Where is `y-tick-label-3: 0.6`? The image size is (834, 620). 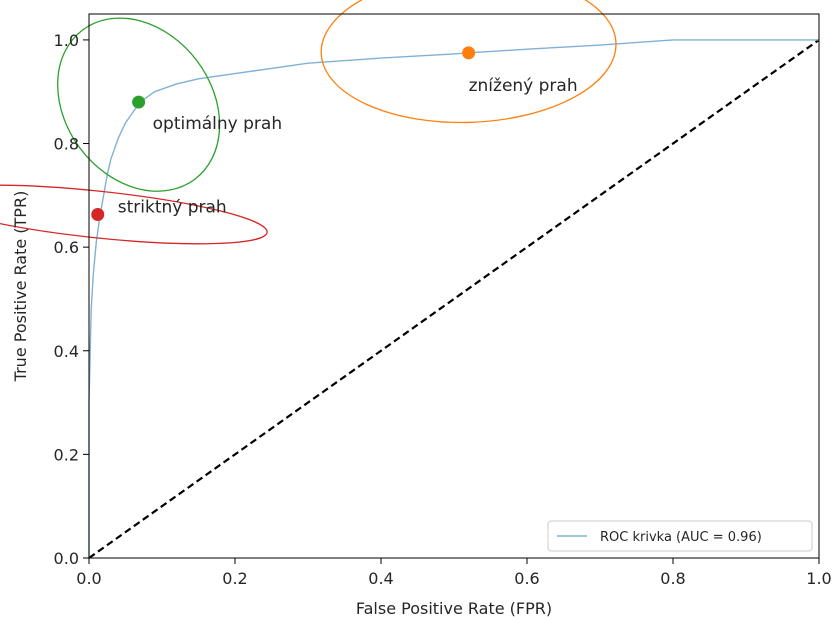
y-tick-label-3: 0.6 is located at coordinates (66, 247).